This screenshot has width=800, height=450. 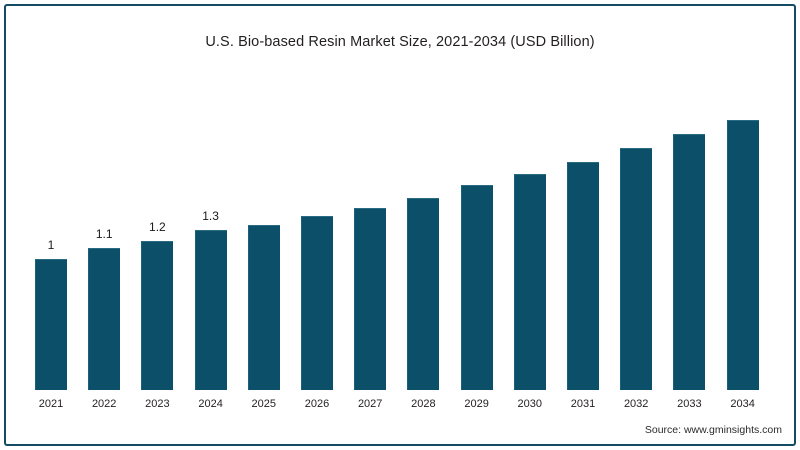 What do you see at coordinates (529, 282) in the screenshot?
I see `bar-2030` at bounding box center [529, 282].